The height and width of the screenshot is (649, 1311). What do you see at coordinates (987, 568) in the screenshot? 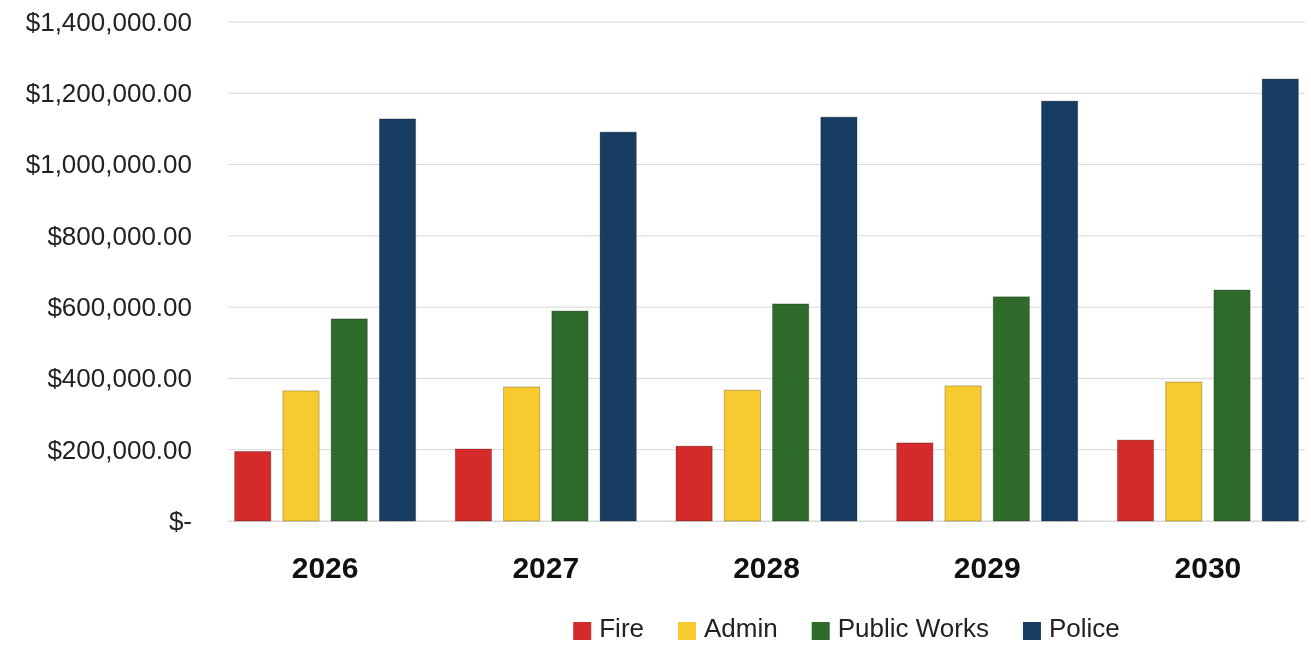
I see `x-tick-label: 2029` at bounding box center [987, 568].